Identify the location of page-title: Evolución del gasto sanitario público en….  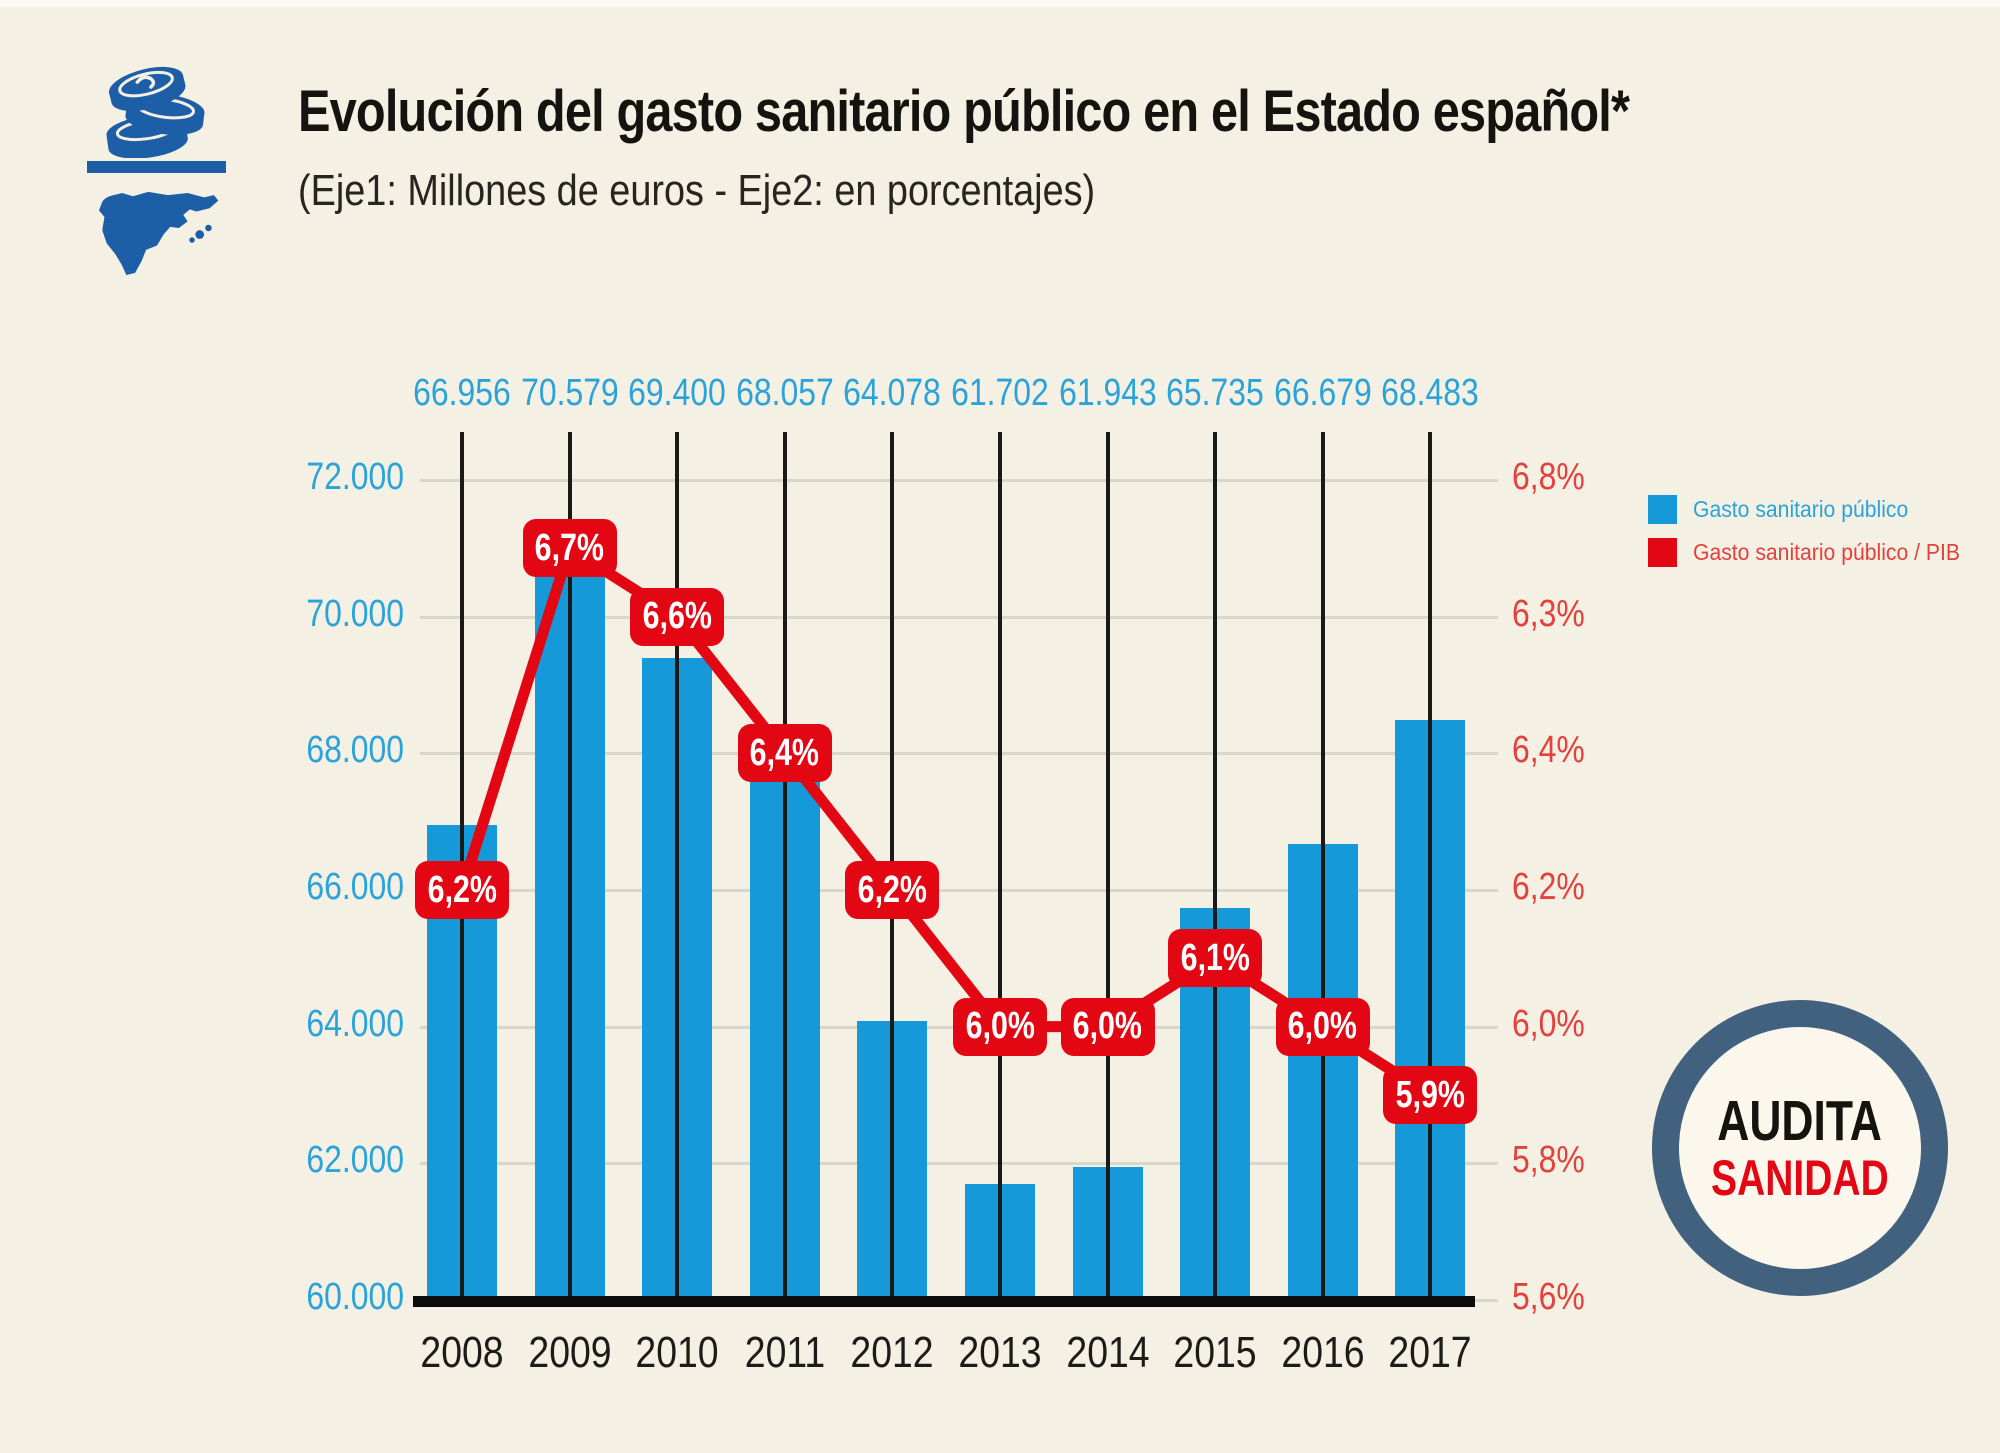
(964, 111).